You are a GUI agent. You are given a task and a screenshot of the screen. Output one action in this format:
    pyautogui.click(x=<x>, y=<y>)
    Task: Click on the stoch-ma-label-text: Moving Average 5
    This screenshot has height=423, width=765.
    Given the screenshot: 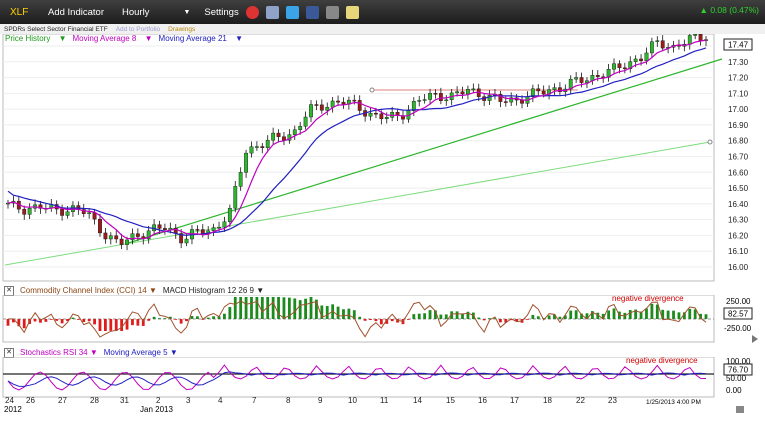 What is the action you would take?
    pyautogui.click(x=135, y=352)
    